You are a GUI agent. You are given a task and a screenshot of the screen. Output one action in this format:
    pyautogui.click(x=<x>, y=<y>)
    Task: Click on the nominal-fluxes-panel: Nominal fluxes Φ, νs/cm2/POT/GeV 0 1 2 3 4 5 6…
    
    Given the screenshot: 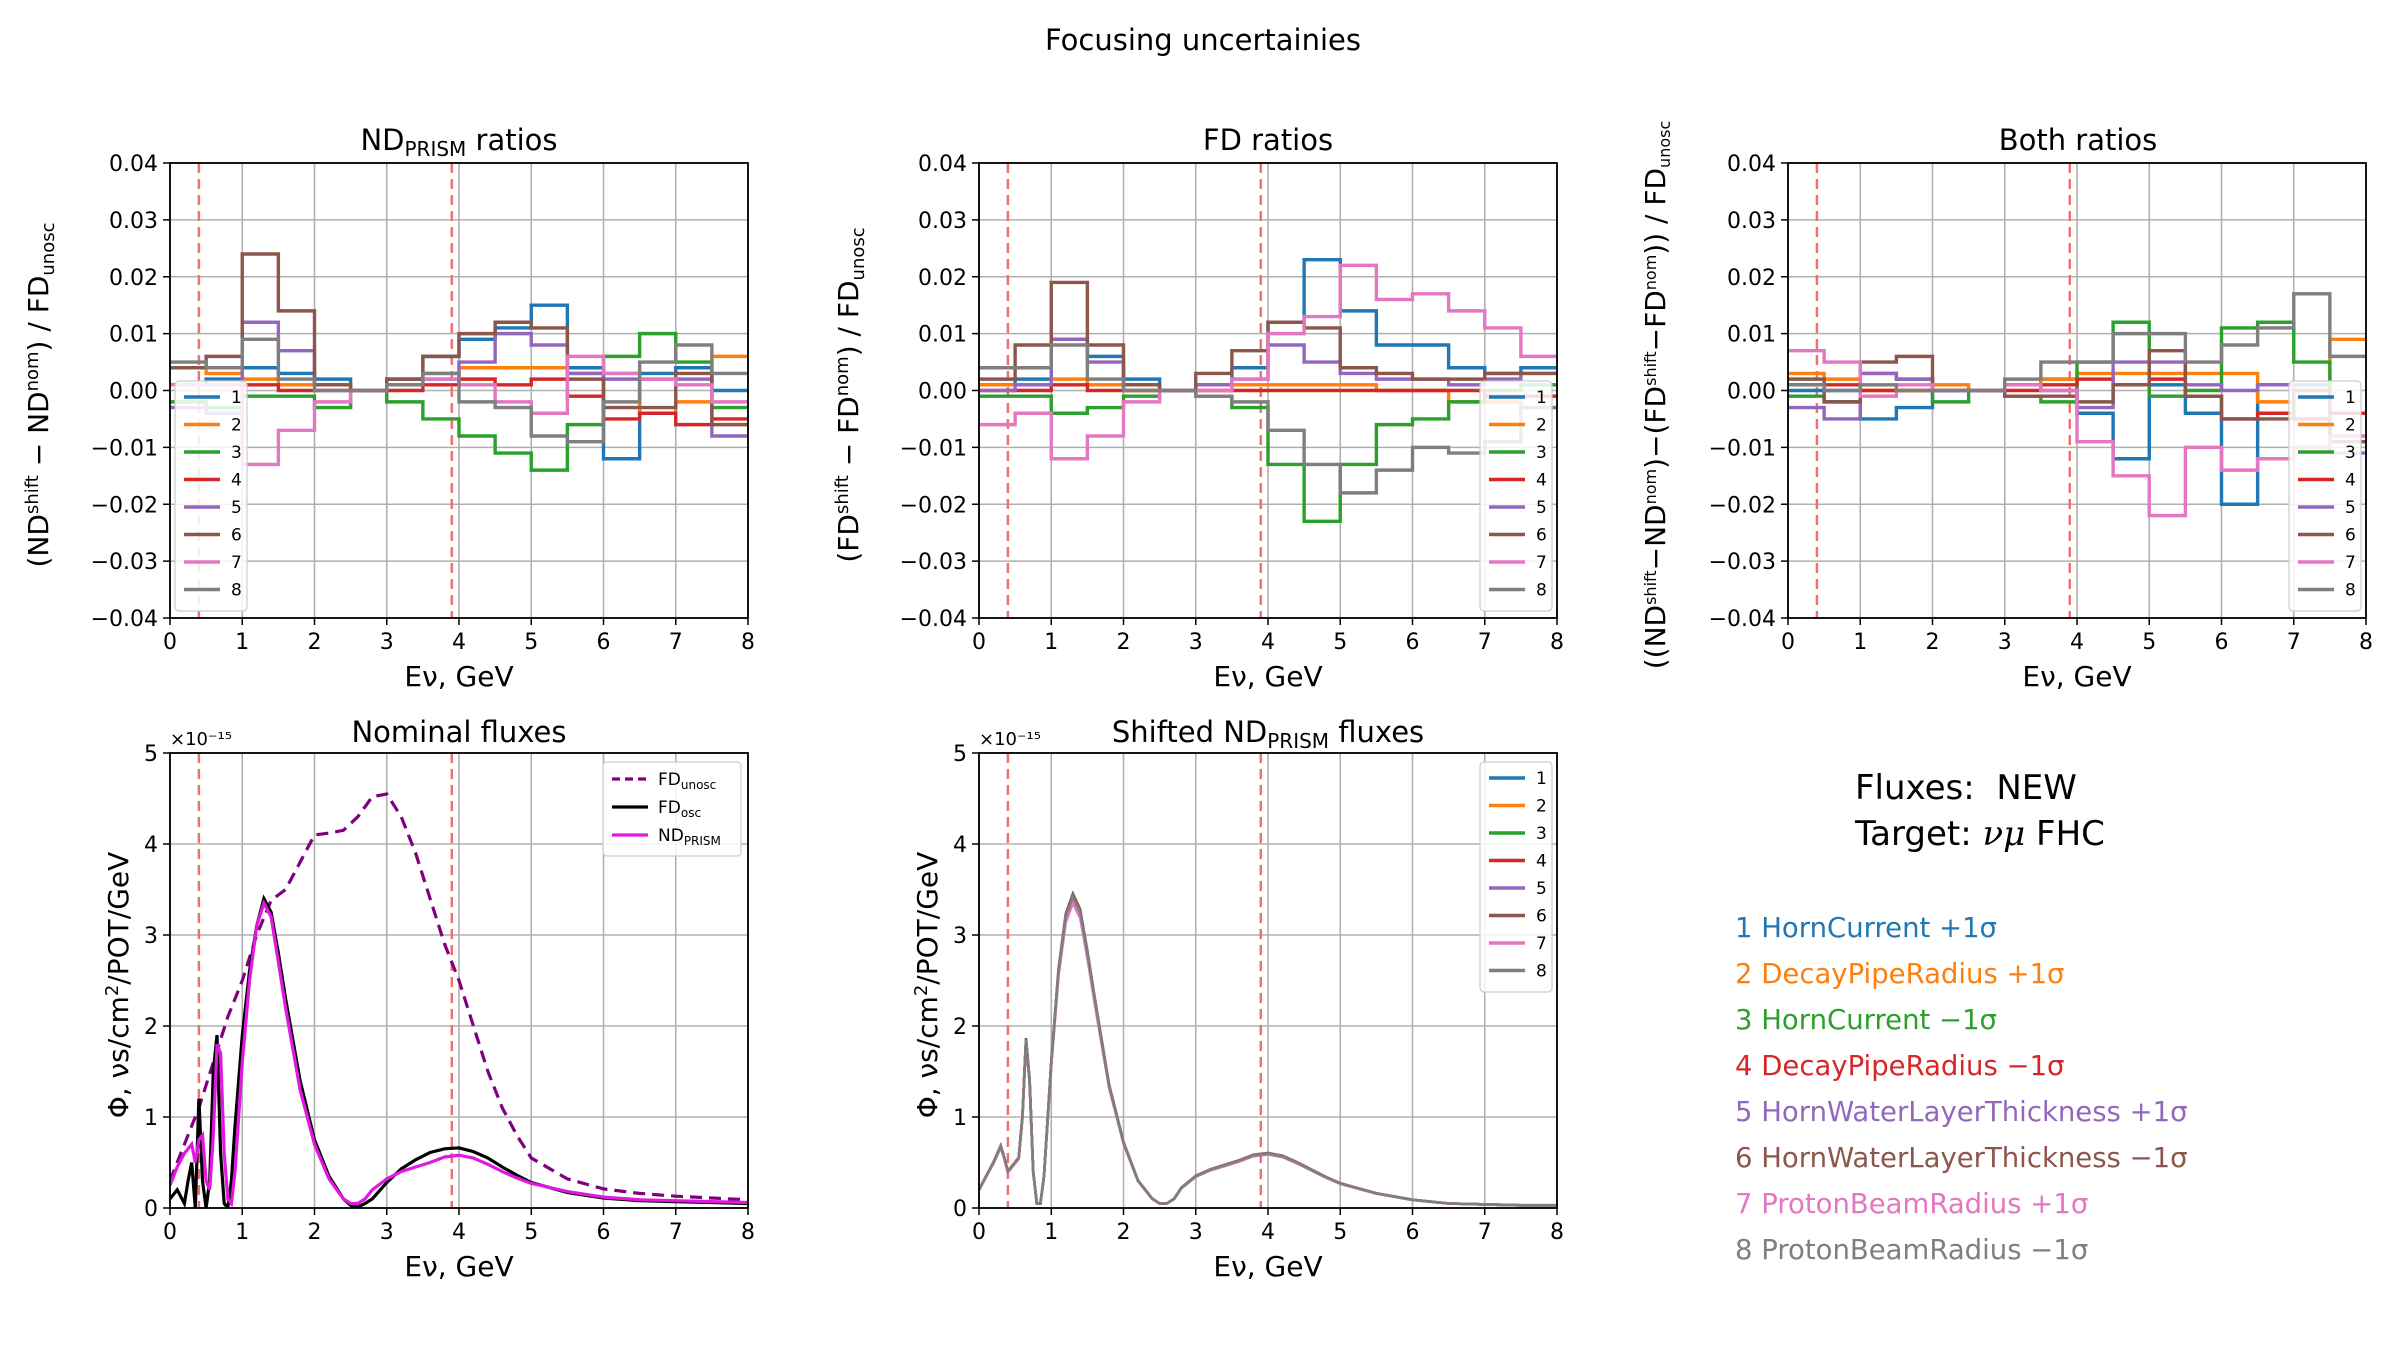 What is the action you would take?
    pyautogui.click(x=428, y=999)
    